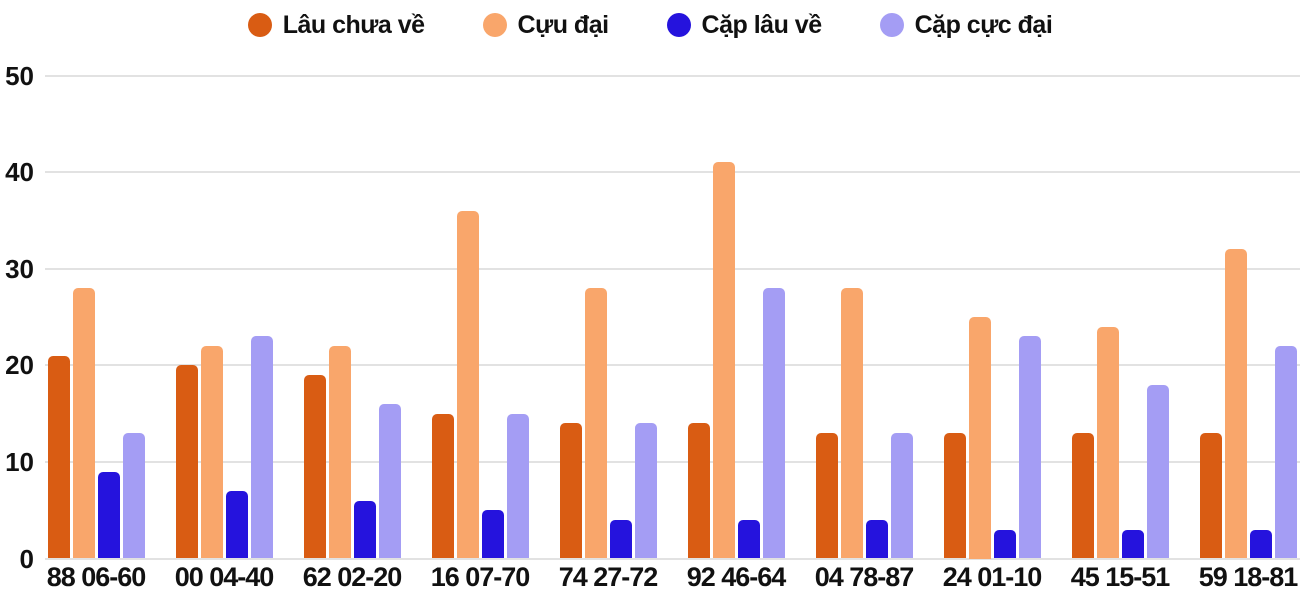  What do you see at coordinates (876, 539) in the screenshot?
I see `bar-cặp-lâu-về-04-78-87` at bounding box center [876, 539].